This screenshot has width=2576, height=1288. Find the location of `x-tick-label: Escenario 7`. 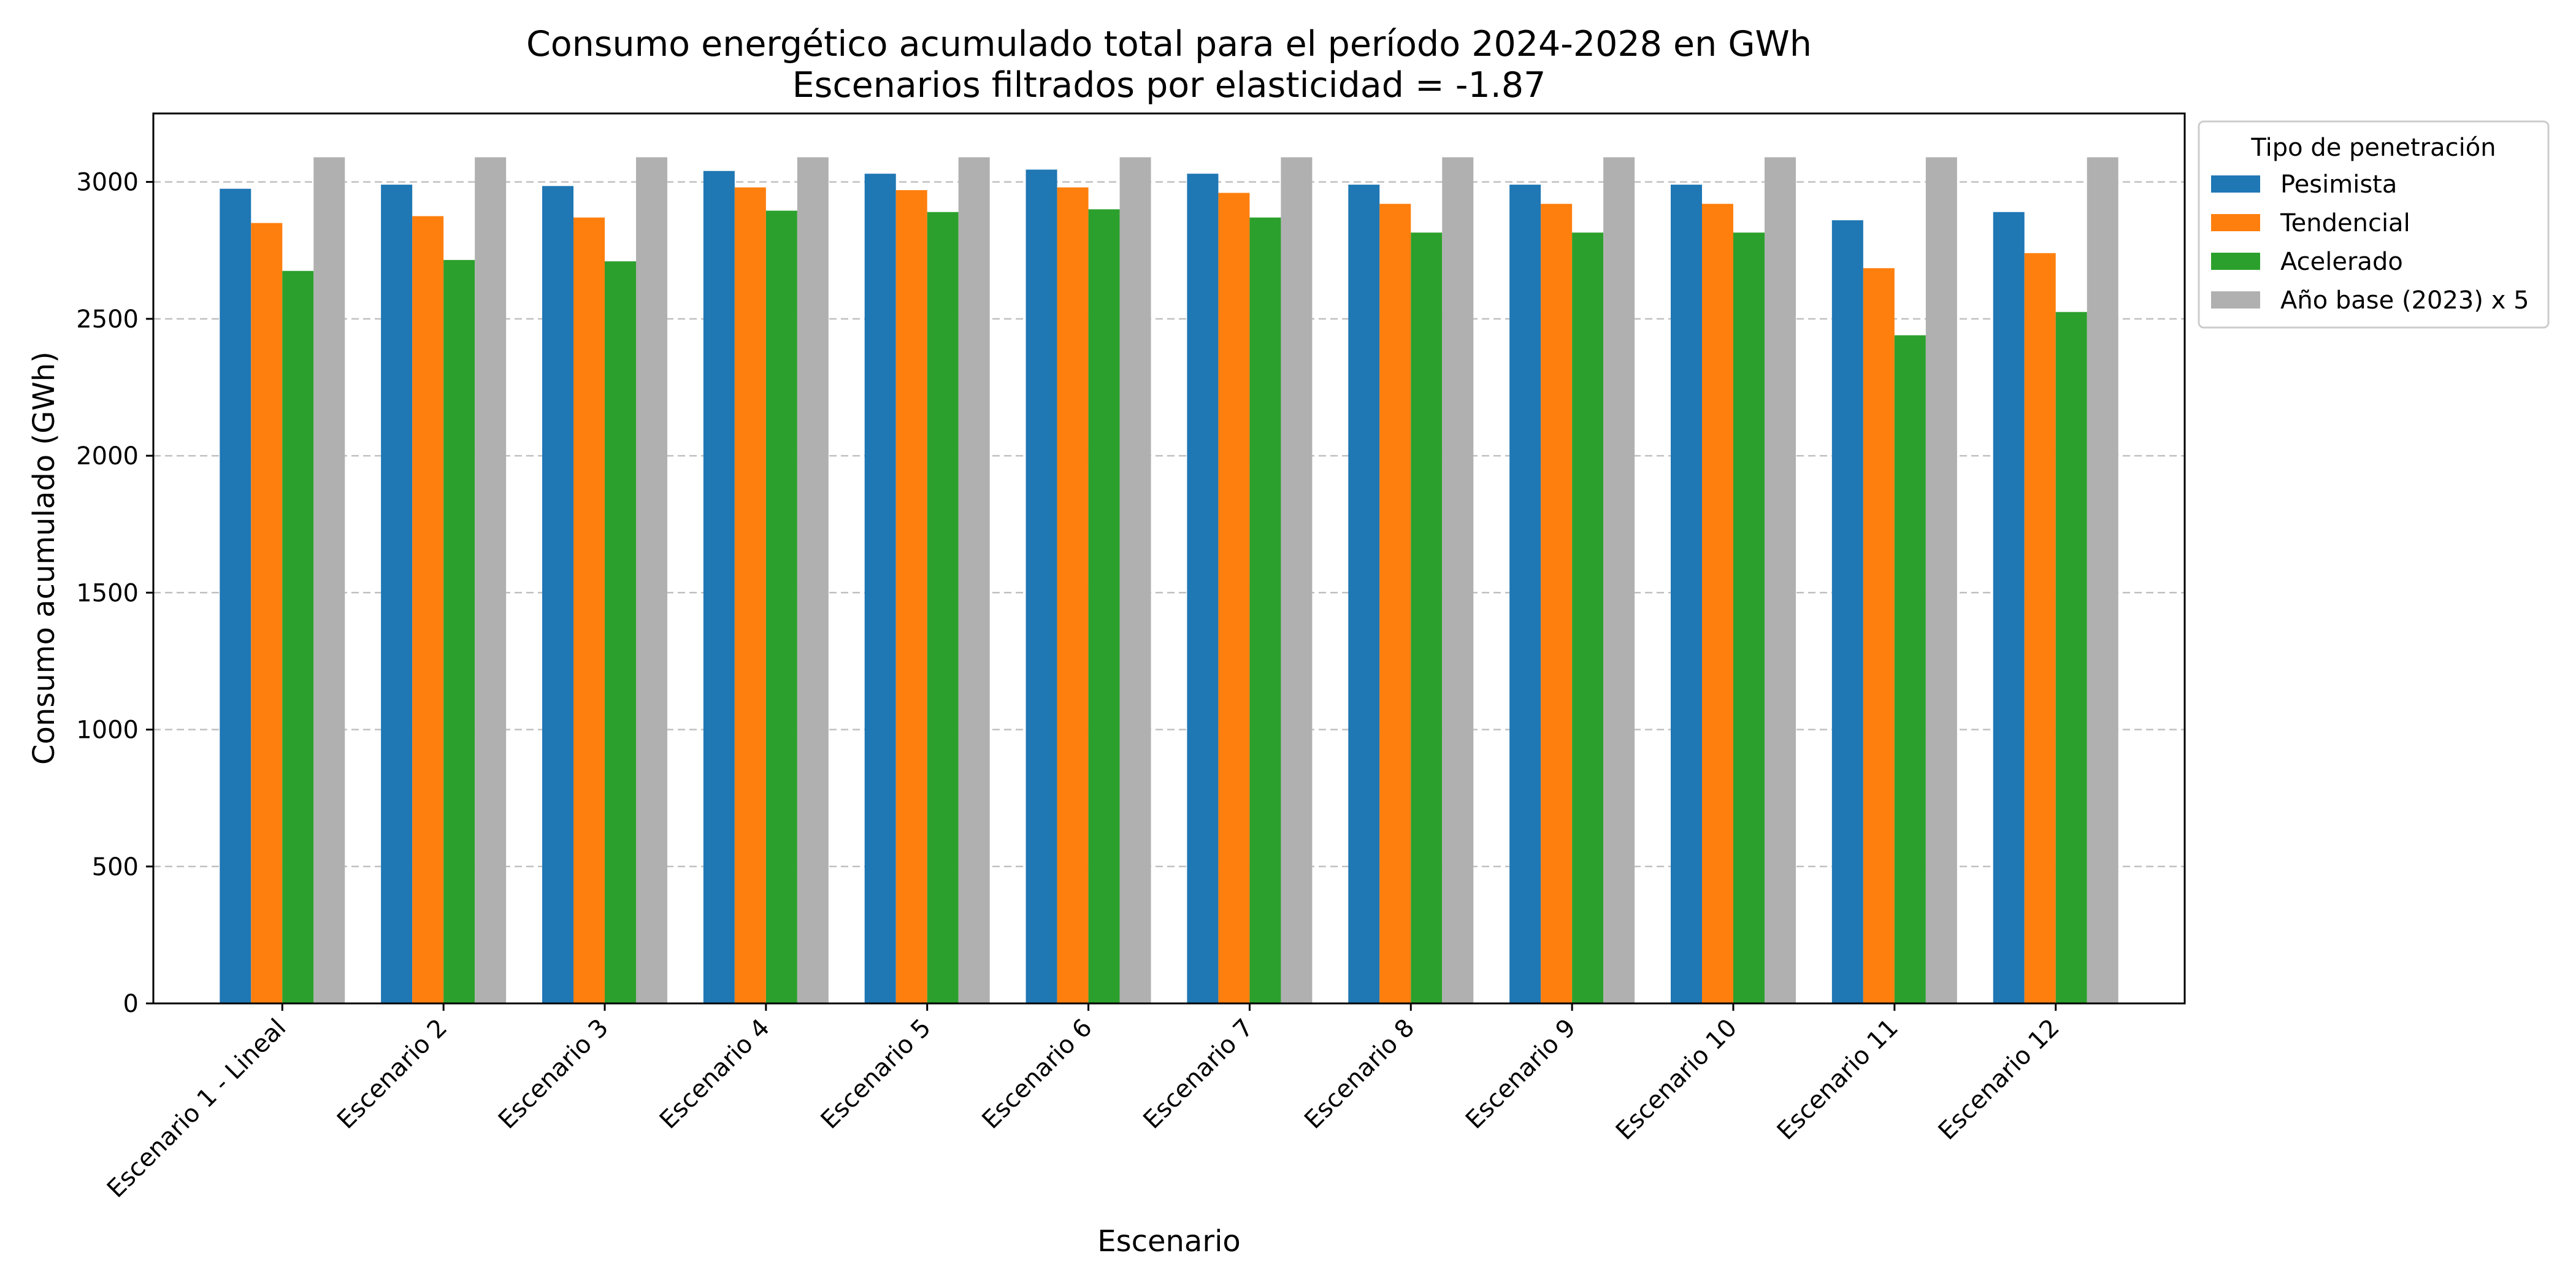

x-tick-label: Escenario 7 is located at coordinates (1198, 1074).